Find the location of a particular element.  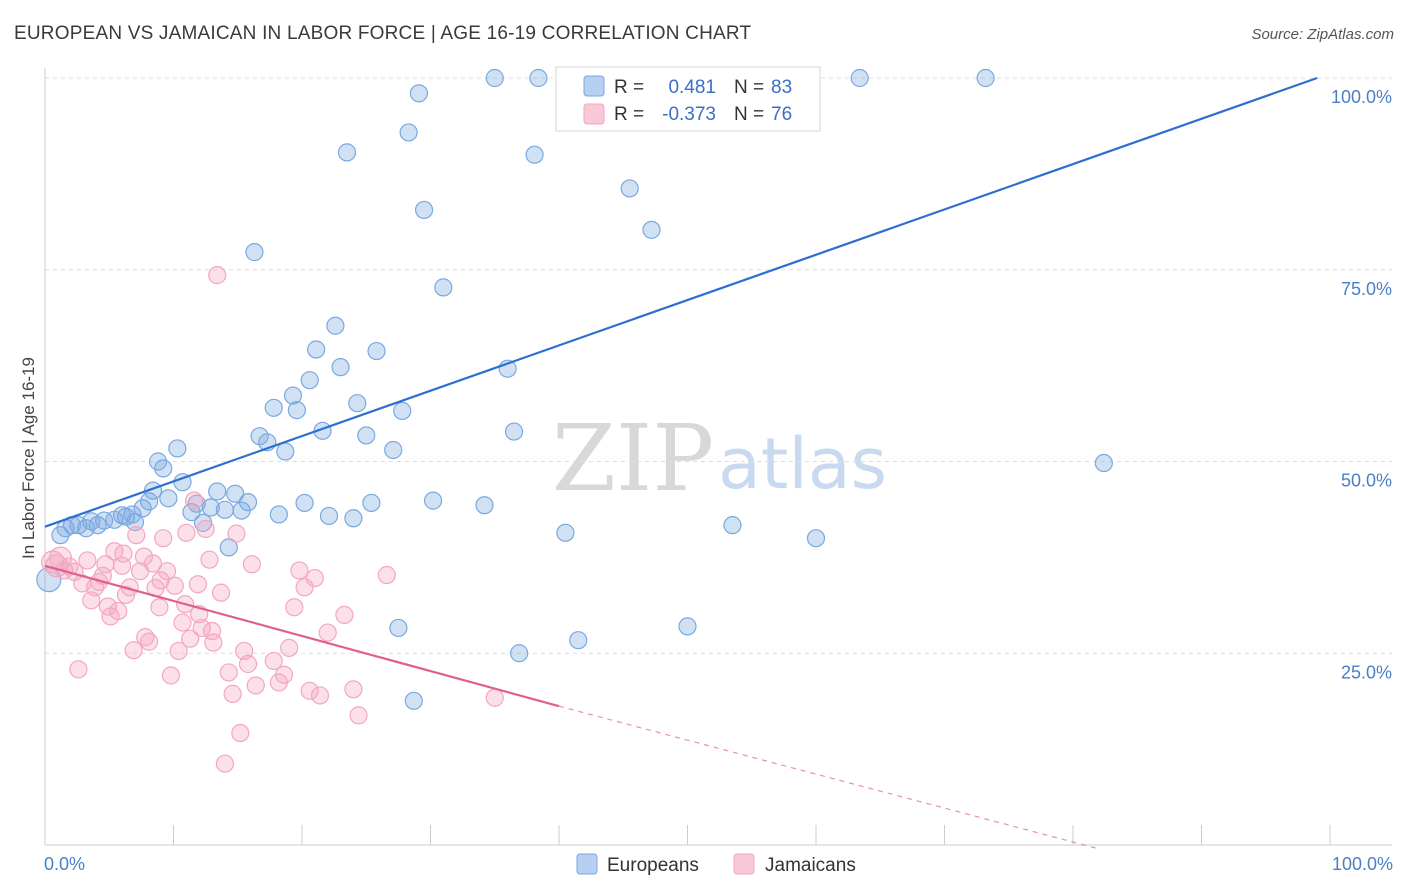

y-tick-label-1: 50.0% is located at coordinates (1366, 481).